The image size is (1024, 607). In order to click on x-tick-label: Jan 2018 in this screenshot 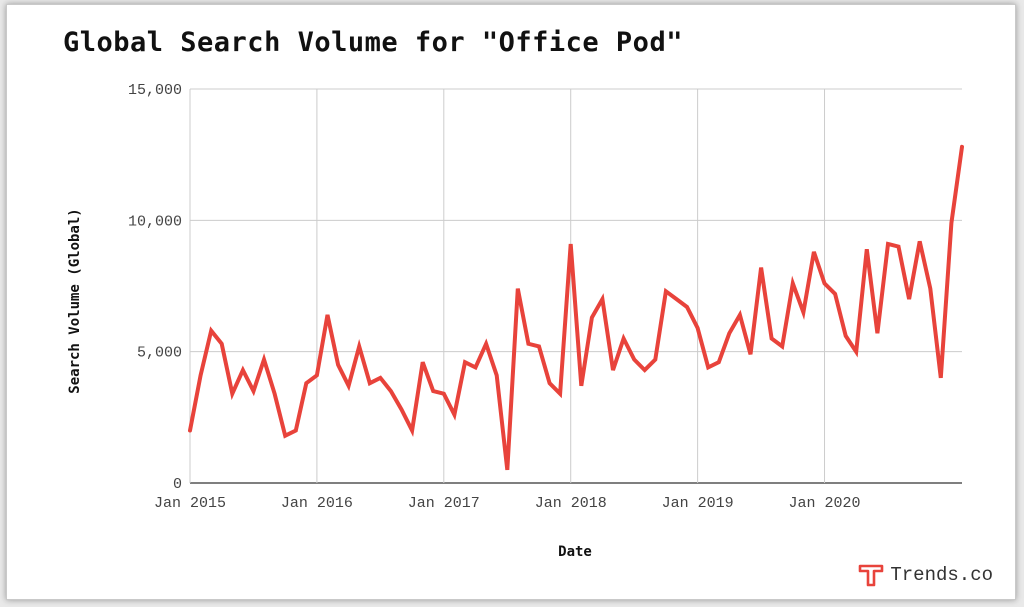, I will do `click(571, 503)`.